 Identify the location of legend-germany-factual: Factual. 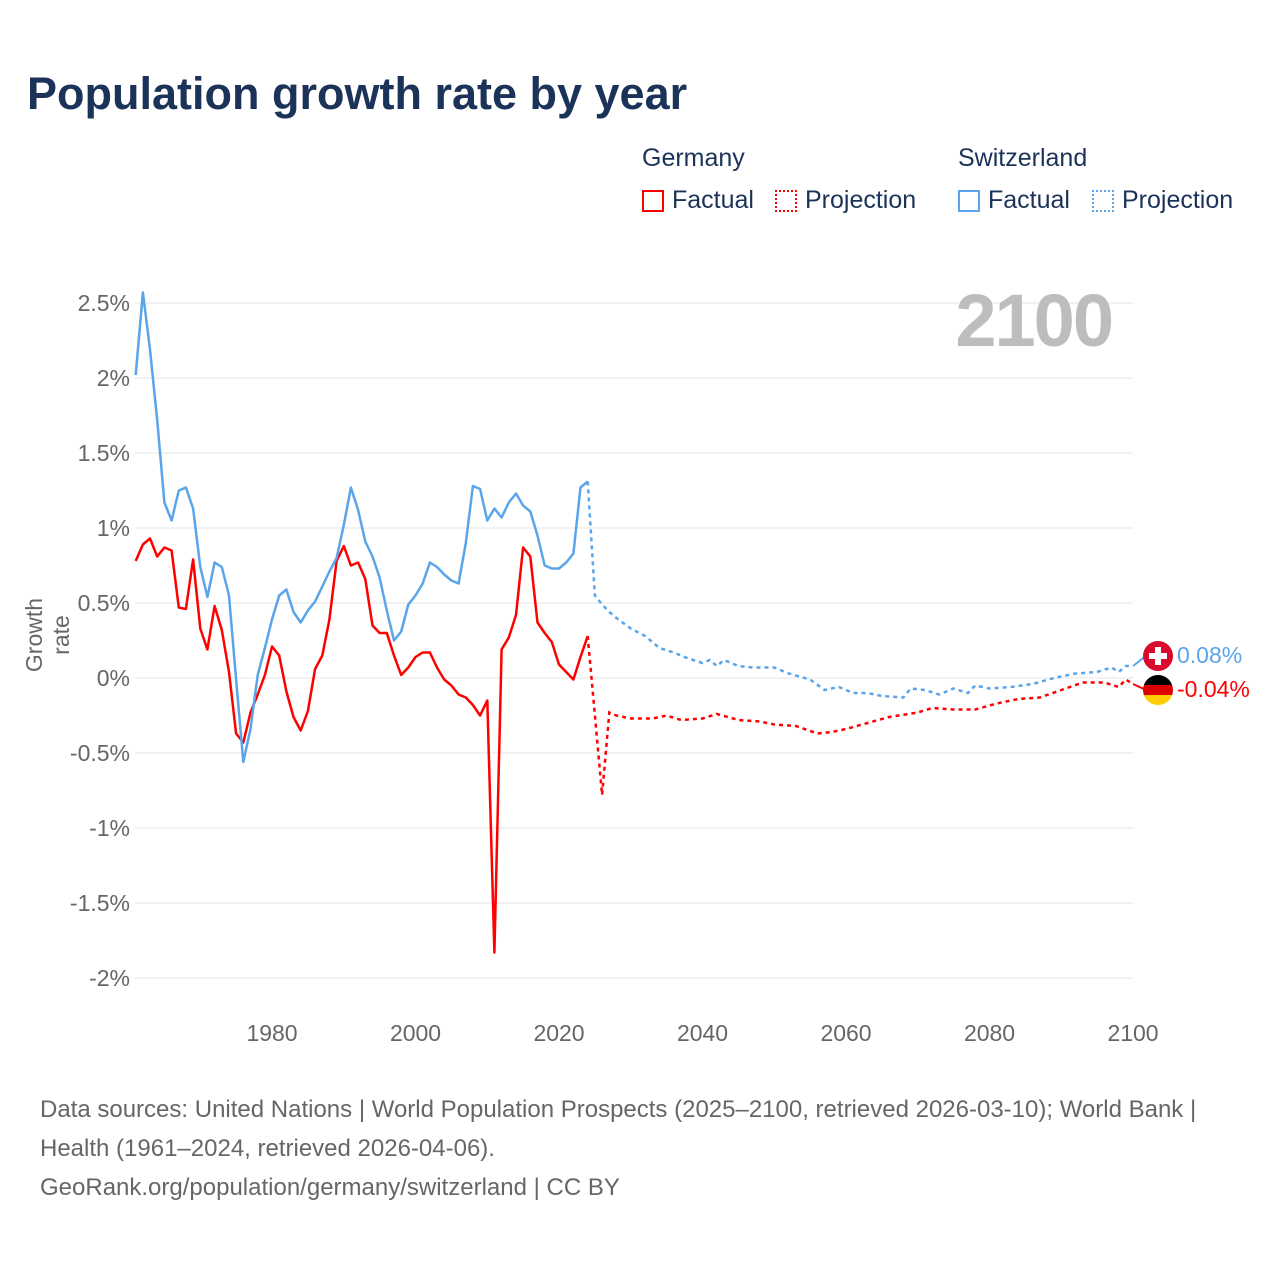
(698, 200).